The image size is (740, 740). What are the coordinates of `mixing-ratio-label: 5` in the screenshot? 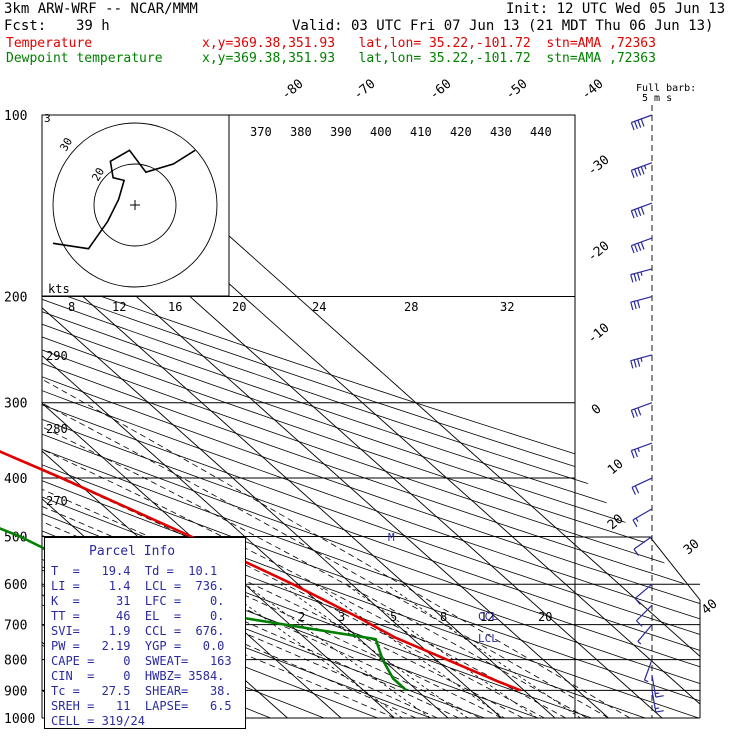 It's located at (393, 617).